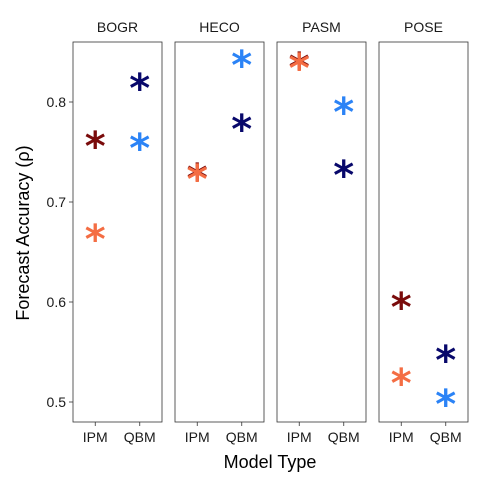 The width and height of the screenshot is (480, 480). What do you see at coordinates (321, 27) in the screenshot?
I see `facet-strip-label: PASM` at bounding box center [321, 27].